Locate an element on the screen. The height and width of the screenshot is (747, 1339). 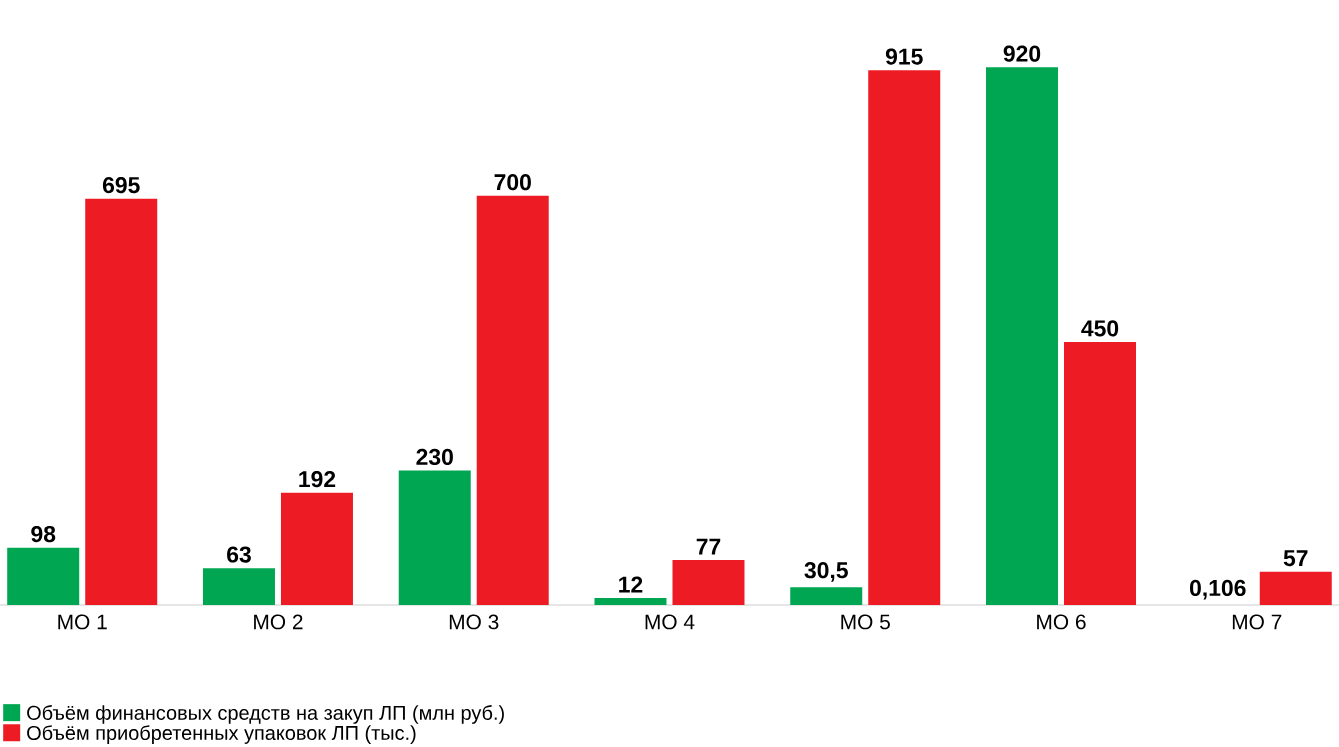
data-label: 30,5 is located at coordinates (826, 572).